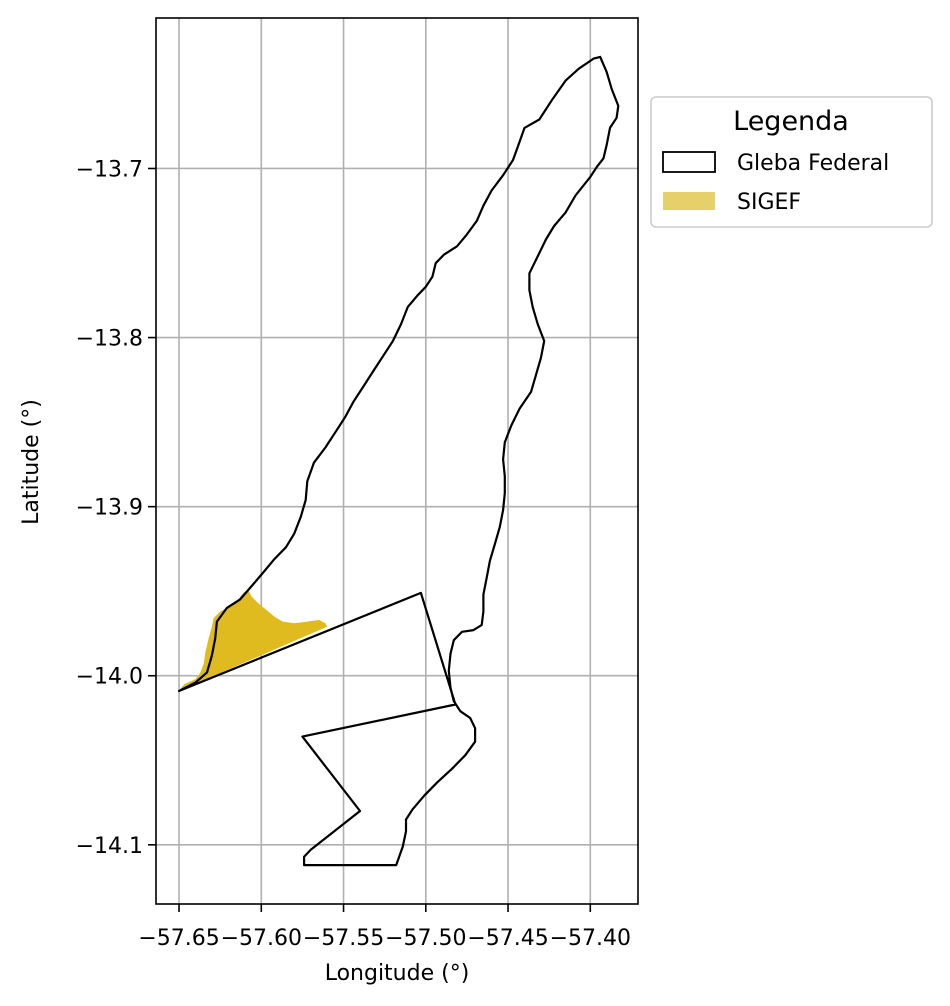  I want to click on legend-box, so click(791, 162).